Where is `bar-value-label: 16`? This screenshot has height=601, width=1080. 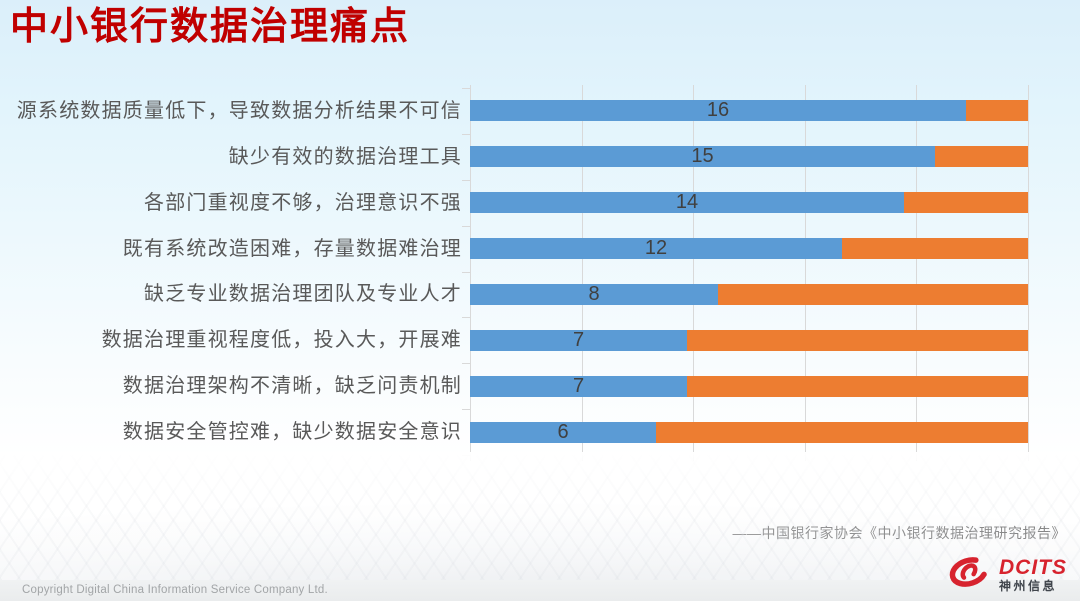 bar-value-label: 16 is located at coordinates (718, 110).